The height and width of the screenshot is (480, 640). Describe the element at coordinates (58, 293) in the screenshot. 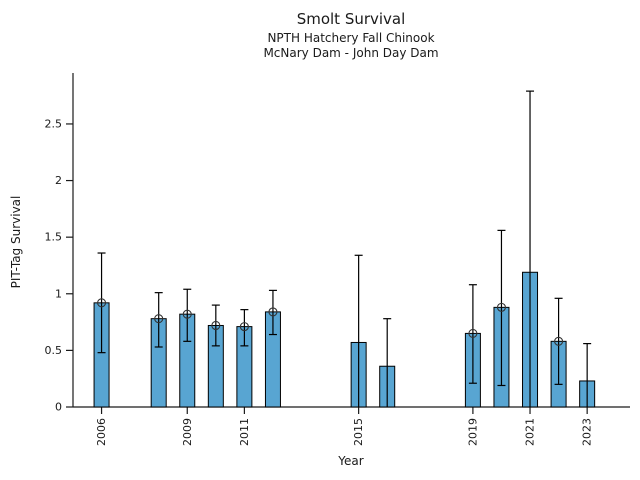

I see `y-tick-label: 1` at that location.